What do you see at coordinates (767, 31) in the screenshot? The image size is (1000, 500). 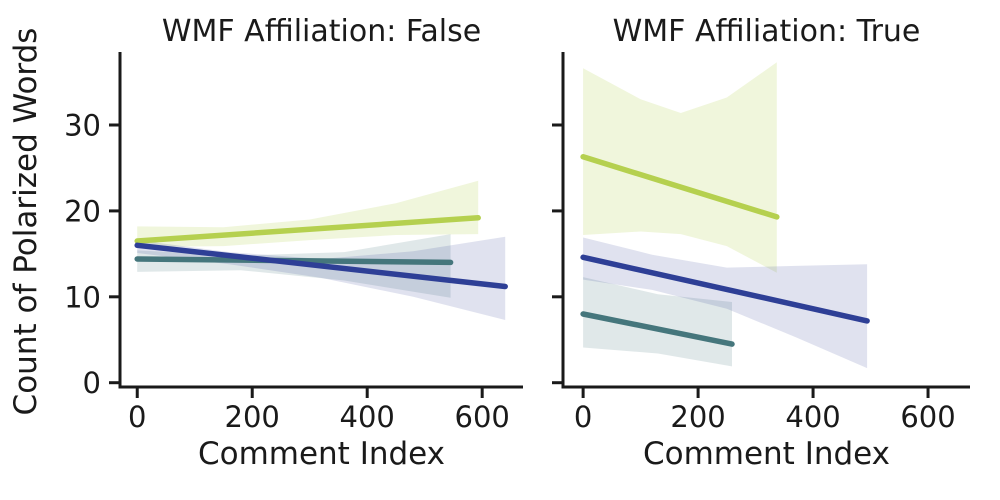 I see `panel-title: WMF Affiliation: True` at bounding box center [767, 31].